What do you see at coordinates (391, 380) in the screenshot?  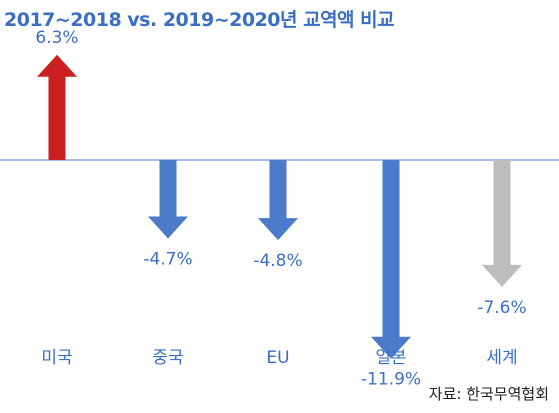 I see `value-label-3: -11.9%` at bounding box center [391, 380].